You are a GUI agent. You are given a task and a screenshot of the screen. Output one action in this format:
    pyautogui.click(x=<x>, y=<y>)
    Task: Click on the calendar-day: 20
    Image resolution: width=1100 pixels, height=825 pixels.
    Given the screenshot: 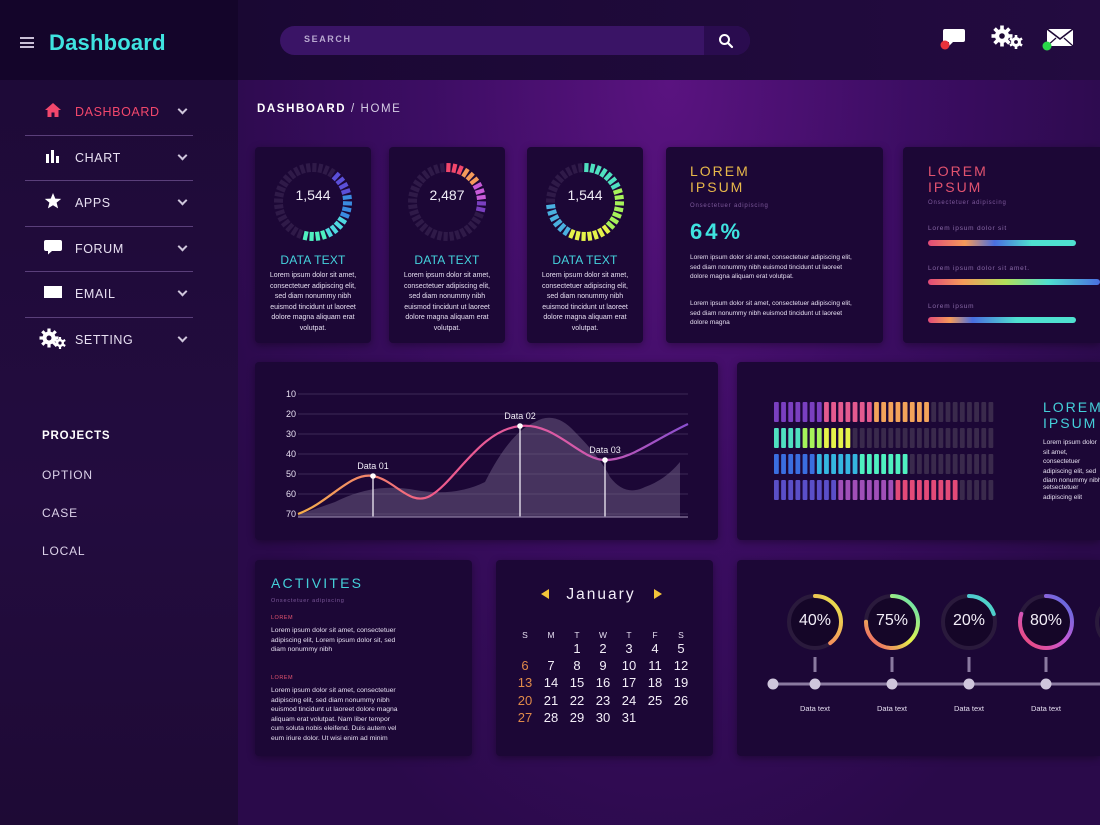 What is the action you would take?
    pyautogui.click(x=525, y=700)
    